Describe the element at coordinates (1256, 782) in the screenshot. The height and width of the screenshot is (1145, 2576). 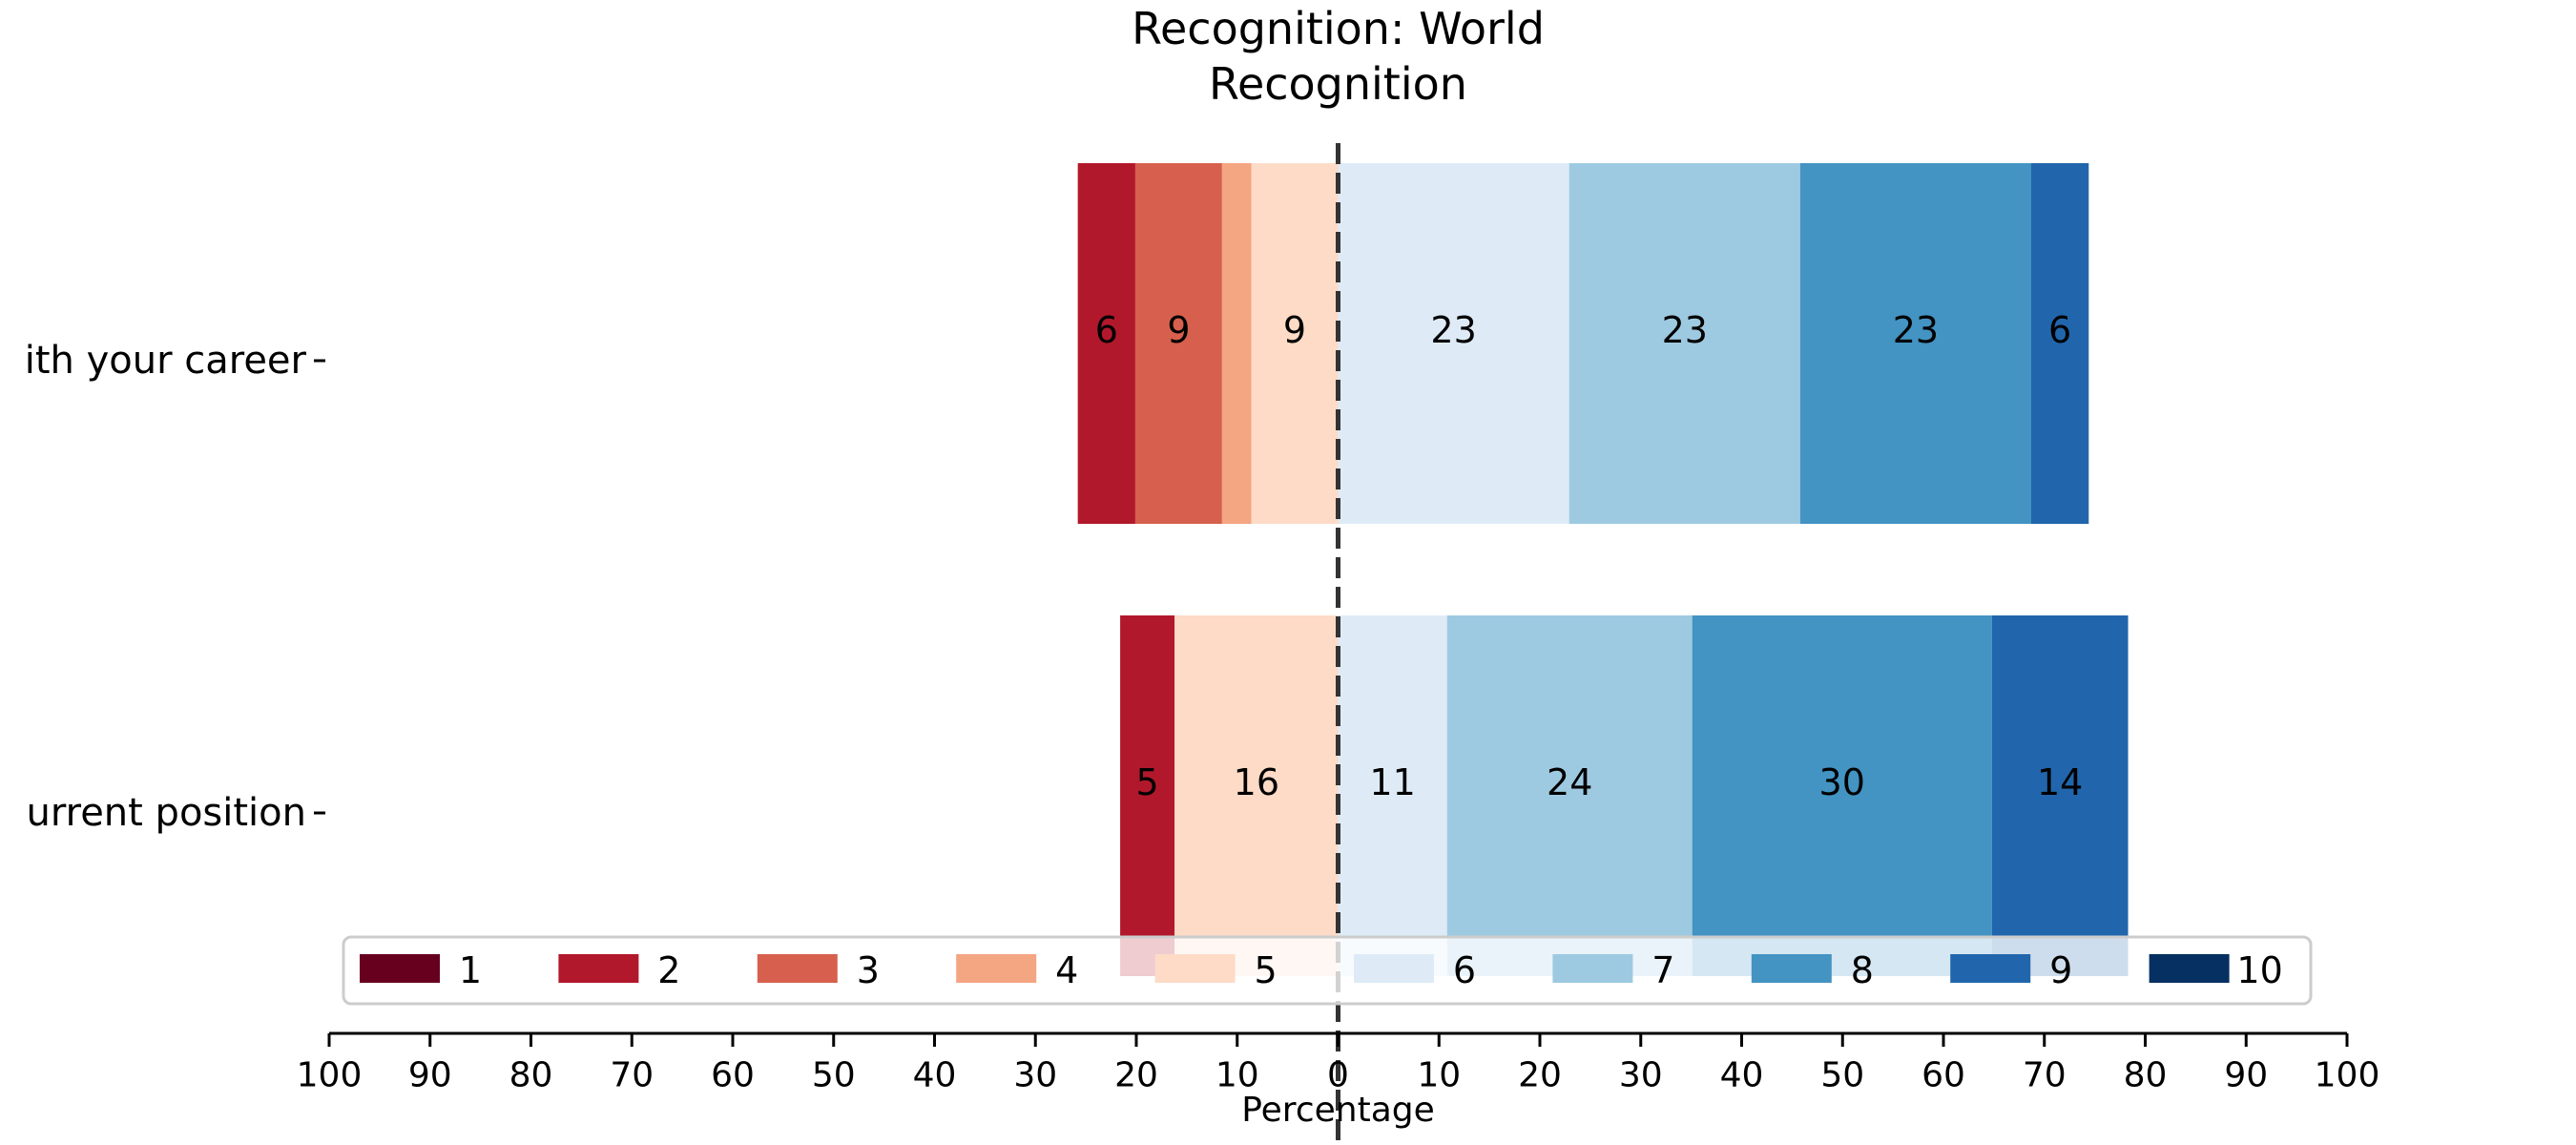
I see `data-label: 16` at that location.